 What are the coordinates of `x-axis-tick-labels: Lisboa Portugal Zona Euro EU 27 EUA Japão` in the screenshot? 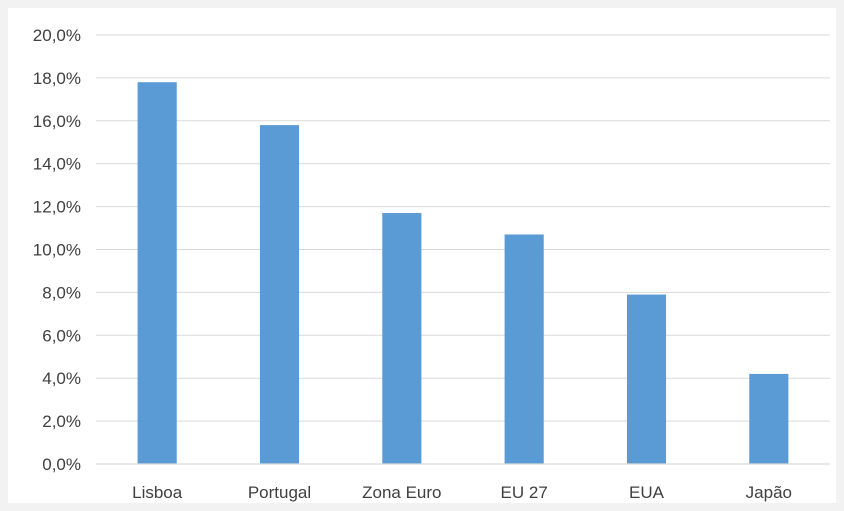 It's located at (462, 492).